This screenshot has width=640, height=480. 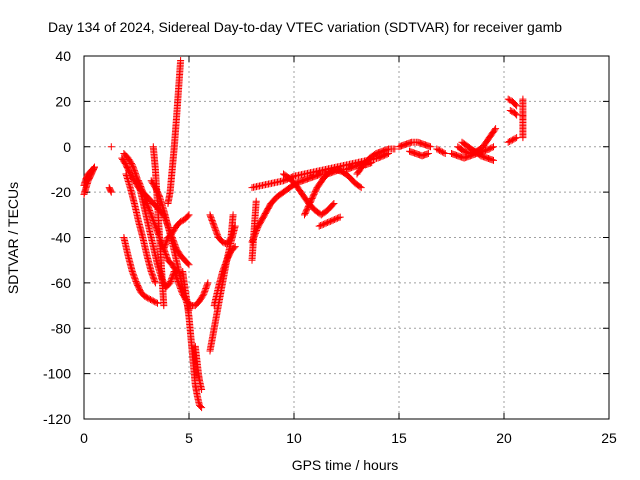 What do you see at coordinates (256, 201) in the screenshot?
I see `point-arc-w` at bounding box center [256, 201].